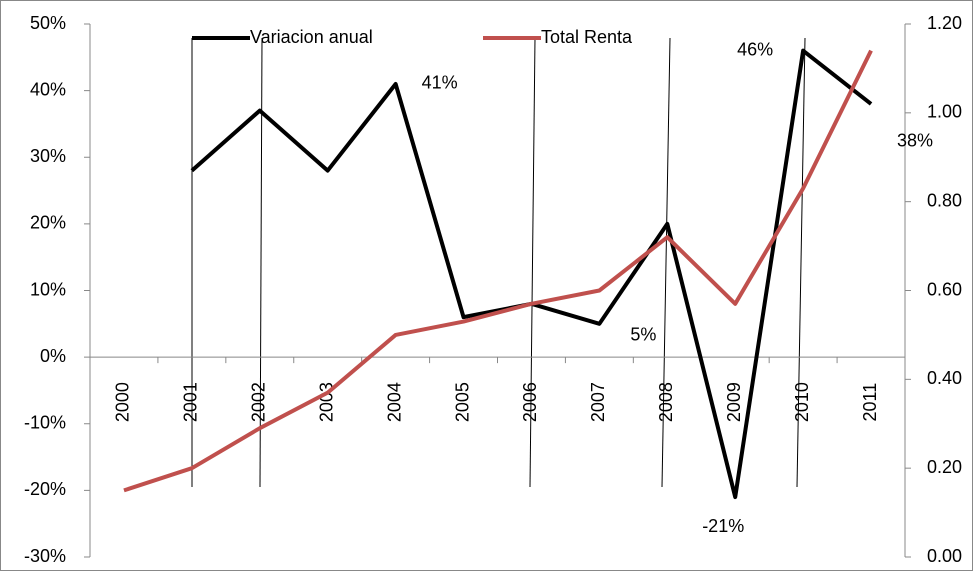 The width and height of the screenshot is (973, 571). Describe the element at coordinates (944, 200) in the screenshot. I see `y2-tick-label: 0.80` at that location.